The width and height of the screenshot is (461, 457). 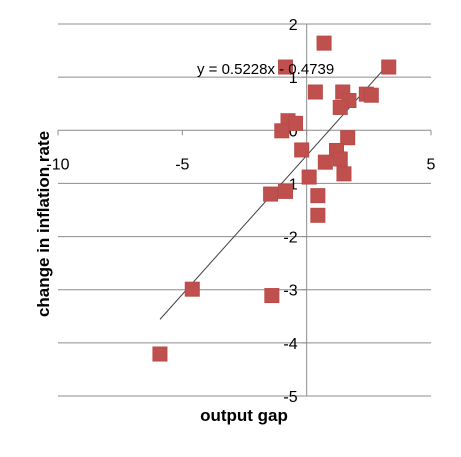 What do you see at coordinates (293, 78) in the screenshot?
I see `y-tick-label: 1` at bounding box center [293, 78].